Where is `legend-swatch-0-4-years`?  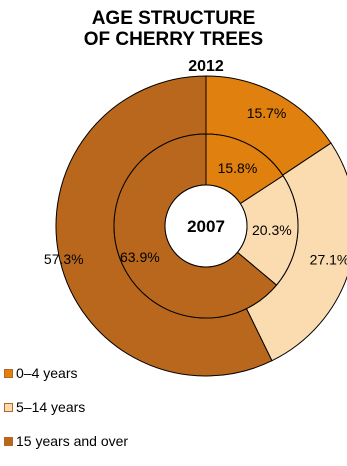 legend-swatch-0-4-years is located at coordinates (8, 373).